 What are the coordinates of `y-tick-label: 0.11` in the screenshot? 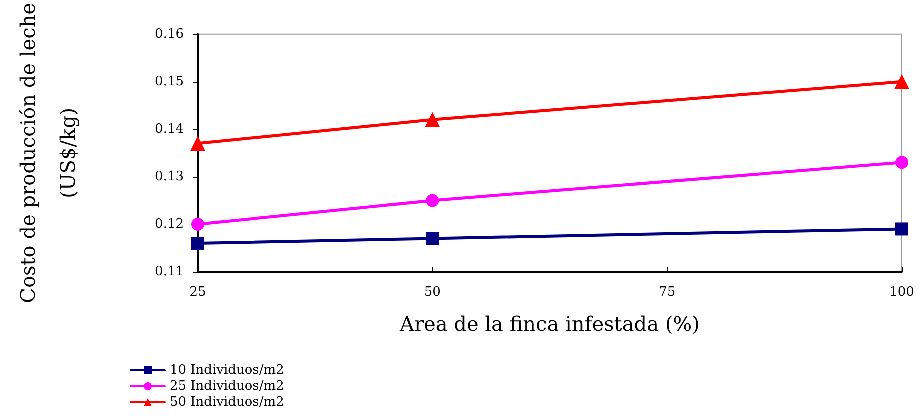 It's located at (169, 272).